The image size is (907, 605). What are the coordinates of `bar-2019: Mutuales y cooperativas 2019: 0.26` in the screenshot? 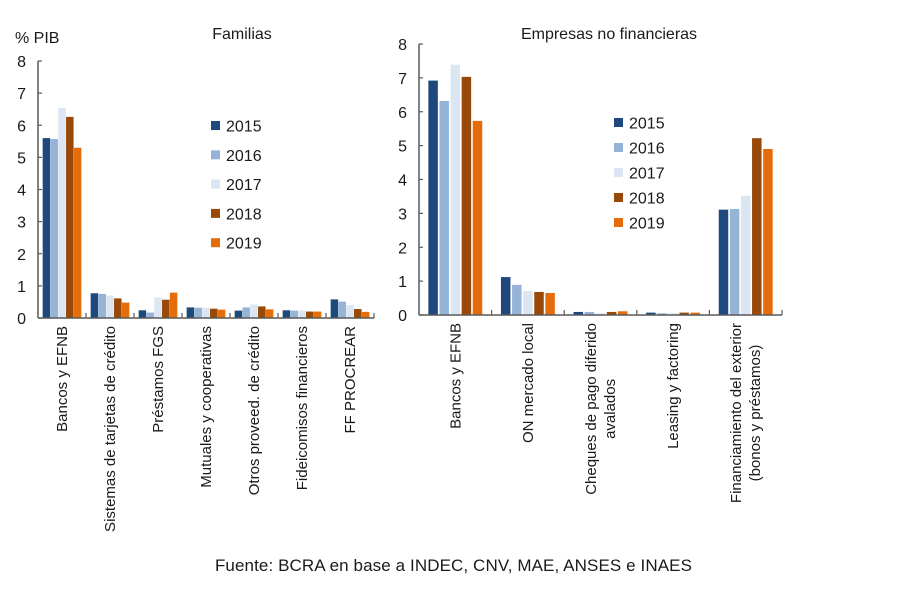 It's located at (221, 313).